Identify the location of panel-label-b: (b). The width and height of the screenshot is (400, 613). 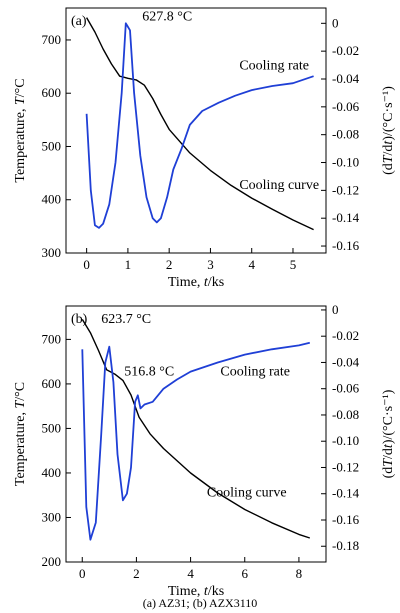
(79, 319).